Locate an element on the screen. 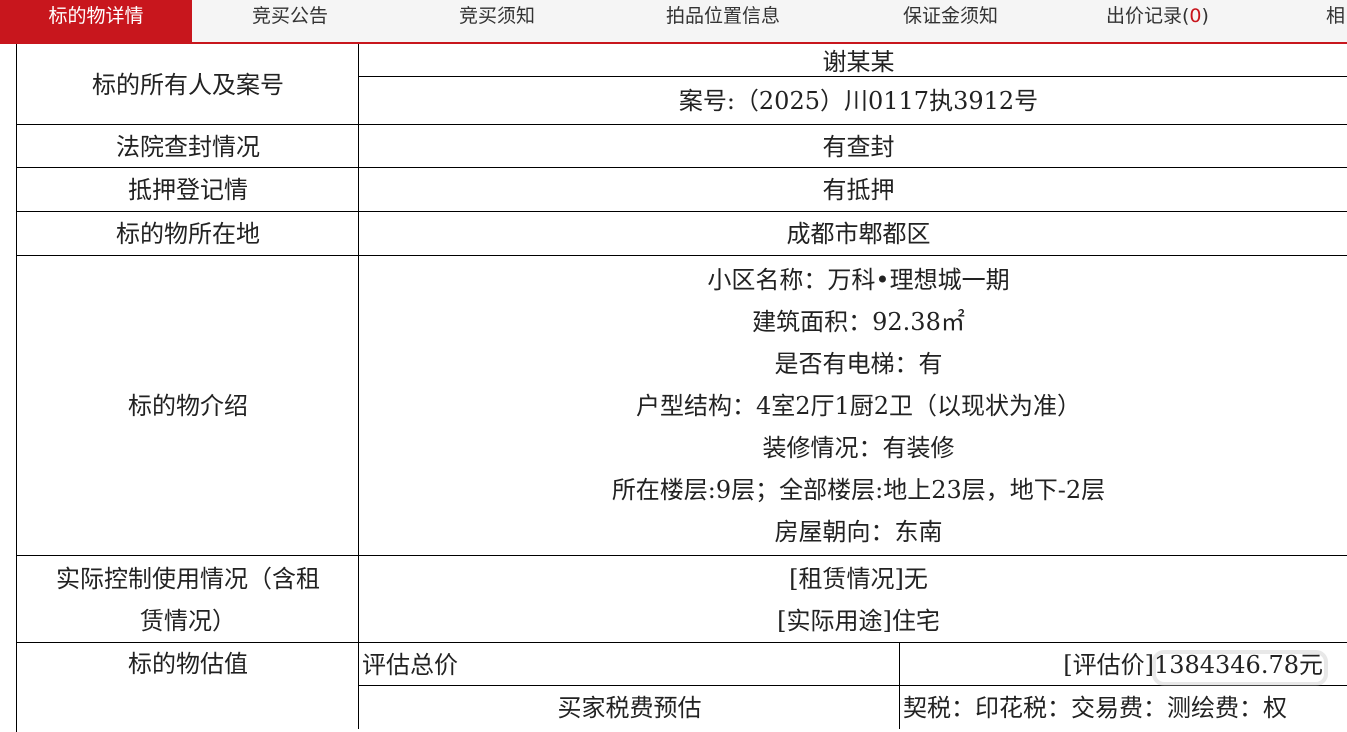 Image resolution: width=1347 pixels, height=732 pixels. bid-count: 0 is located at coordinates (1195, 16).